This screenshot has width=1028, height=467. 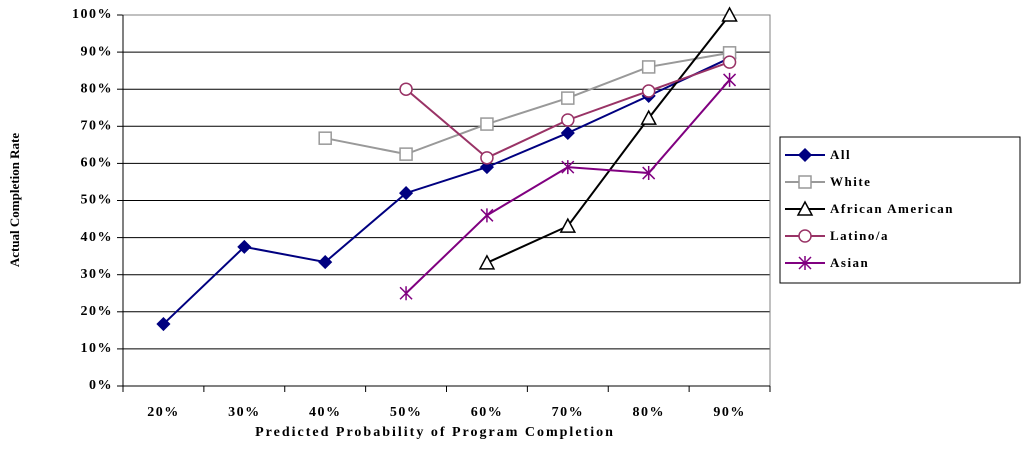 I want to click on x-tick-label: 80%, so click(x=648, y=412).